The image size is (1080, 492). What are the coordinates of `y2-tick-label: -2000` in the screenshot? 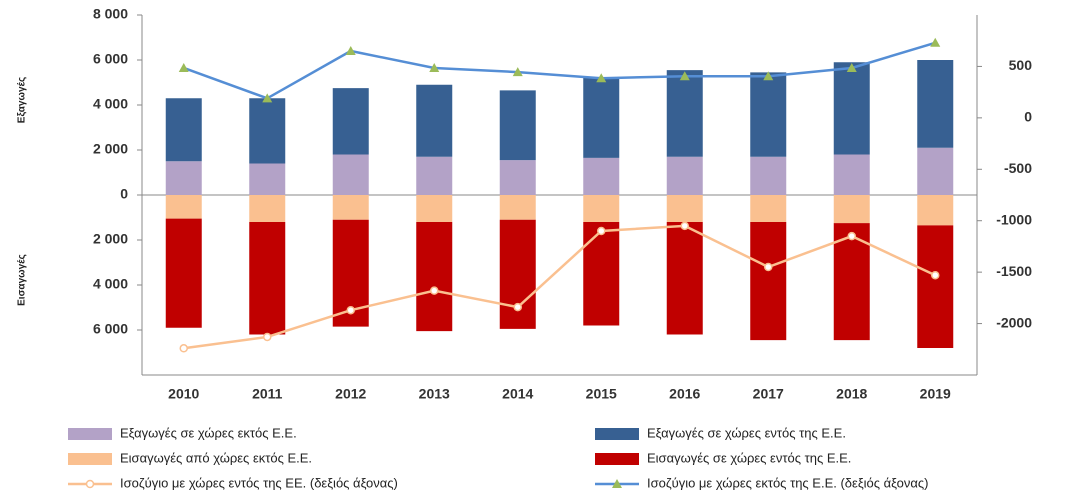 It's located at (1014, 322).